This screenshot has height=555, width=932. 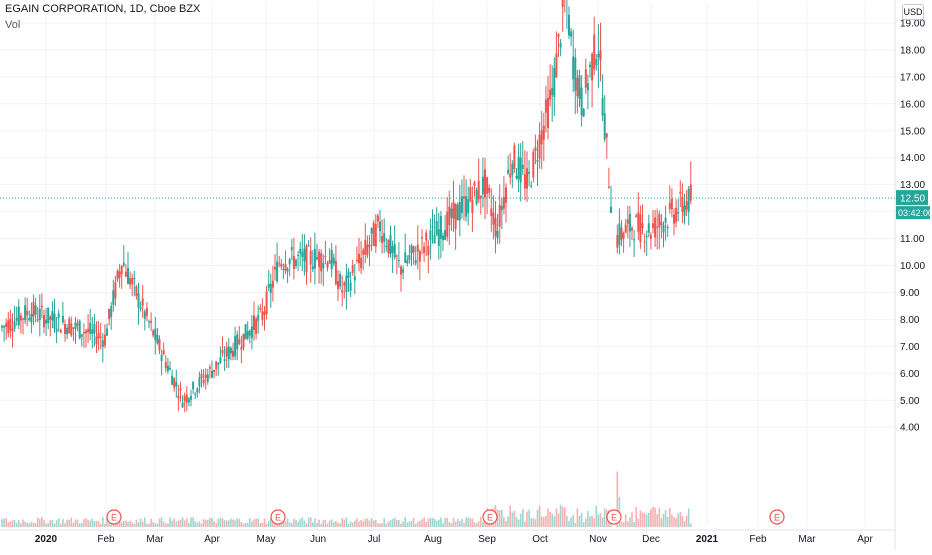 What do you see at coordinates (912, 77) in the screenshot?
I see `y-tick-label: 17.00` at bounding box center [912, 77].